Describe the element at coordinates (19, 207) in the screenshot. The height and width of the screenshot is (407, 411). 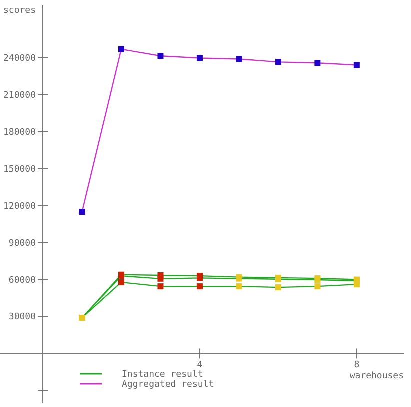
I see `y-tick-label: 120000` at that location.